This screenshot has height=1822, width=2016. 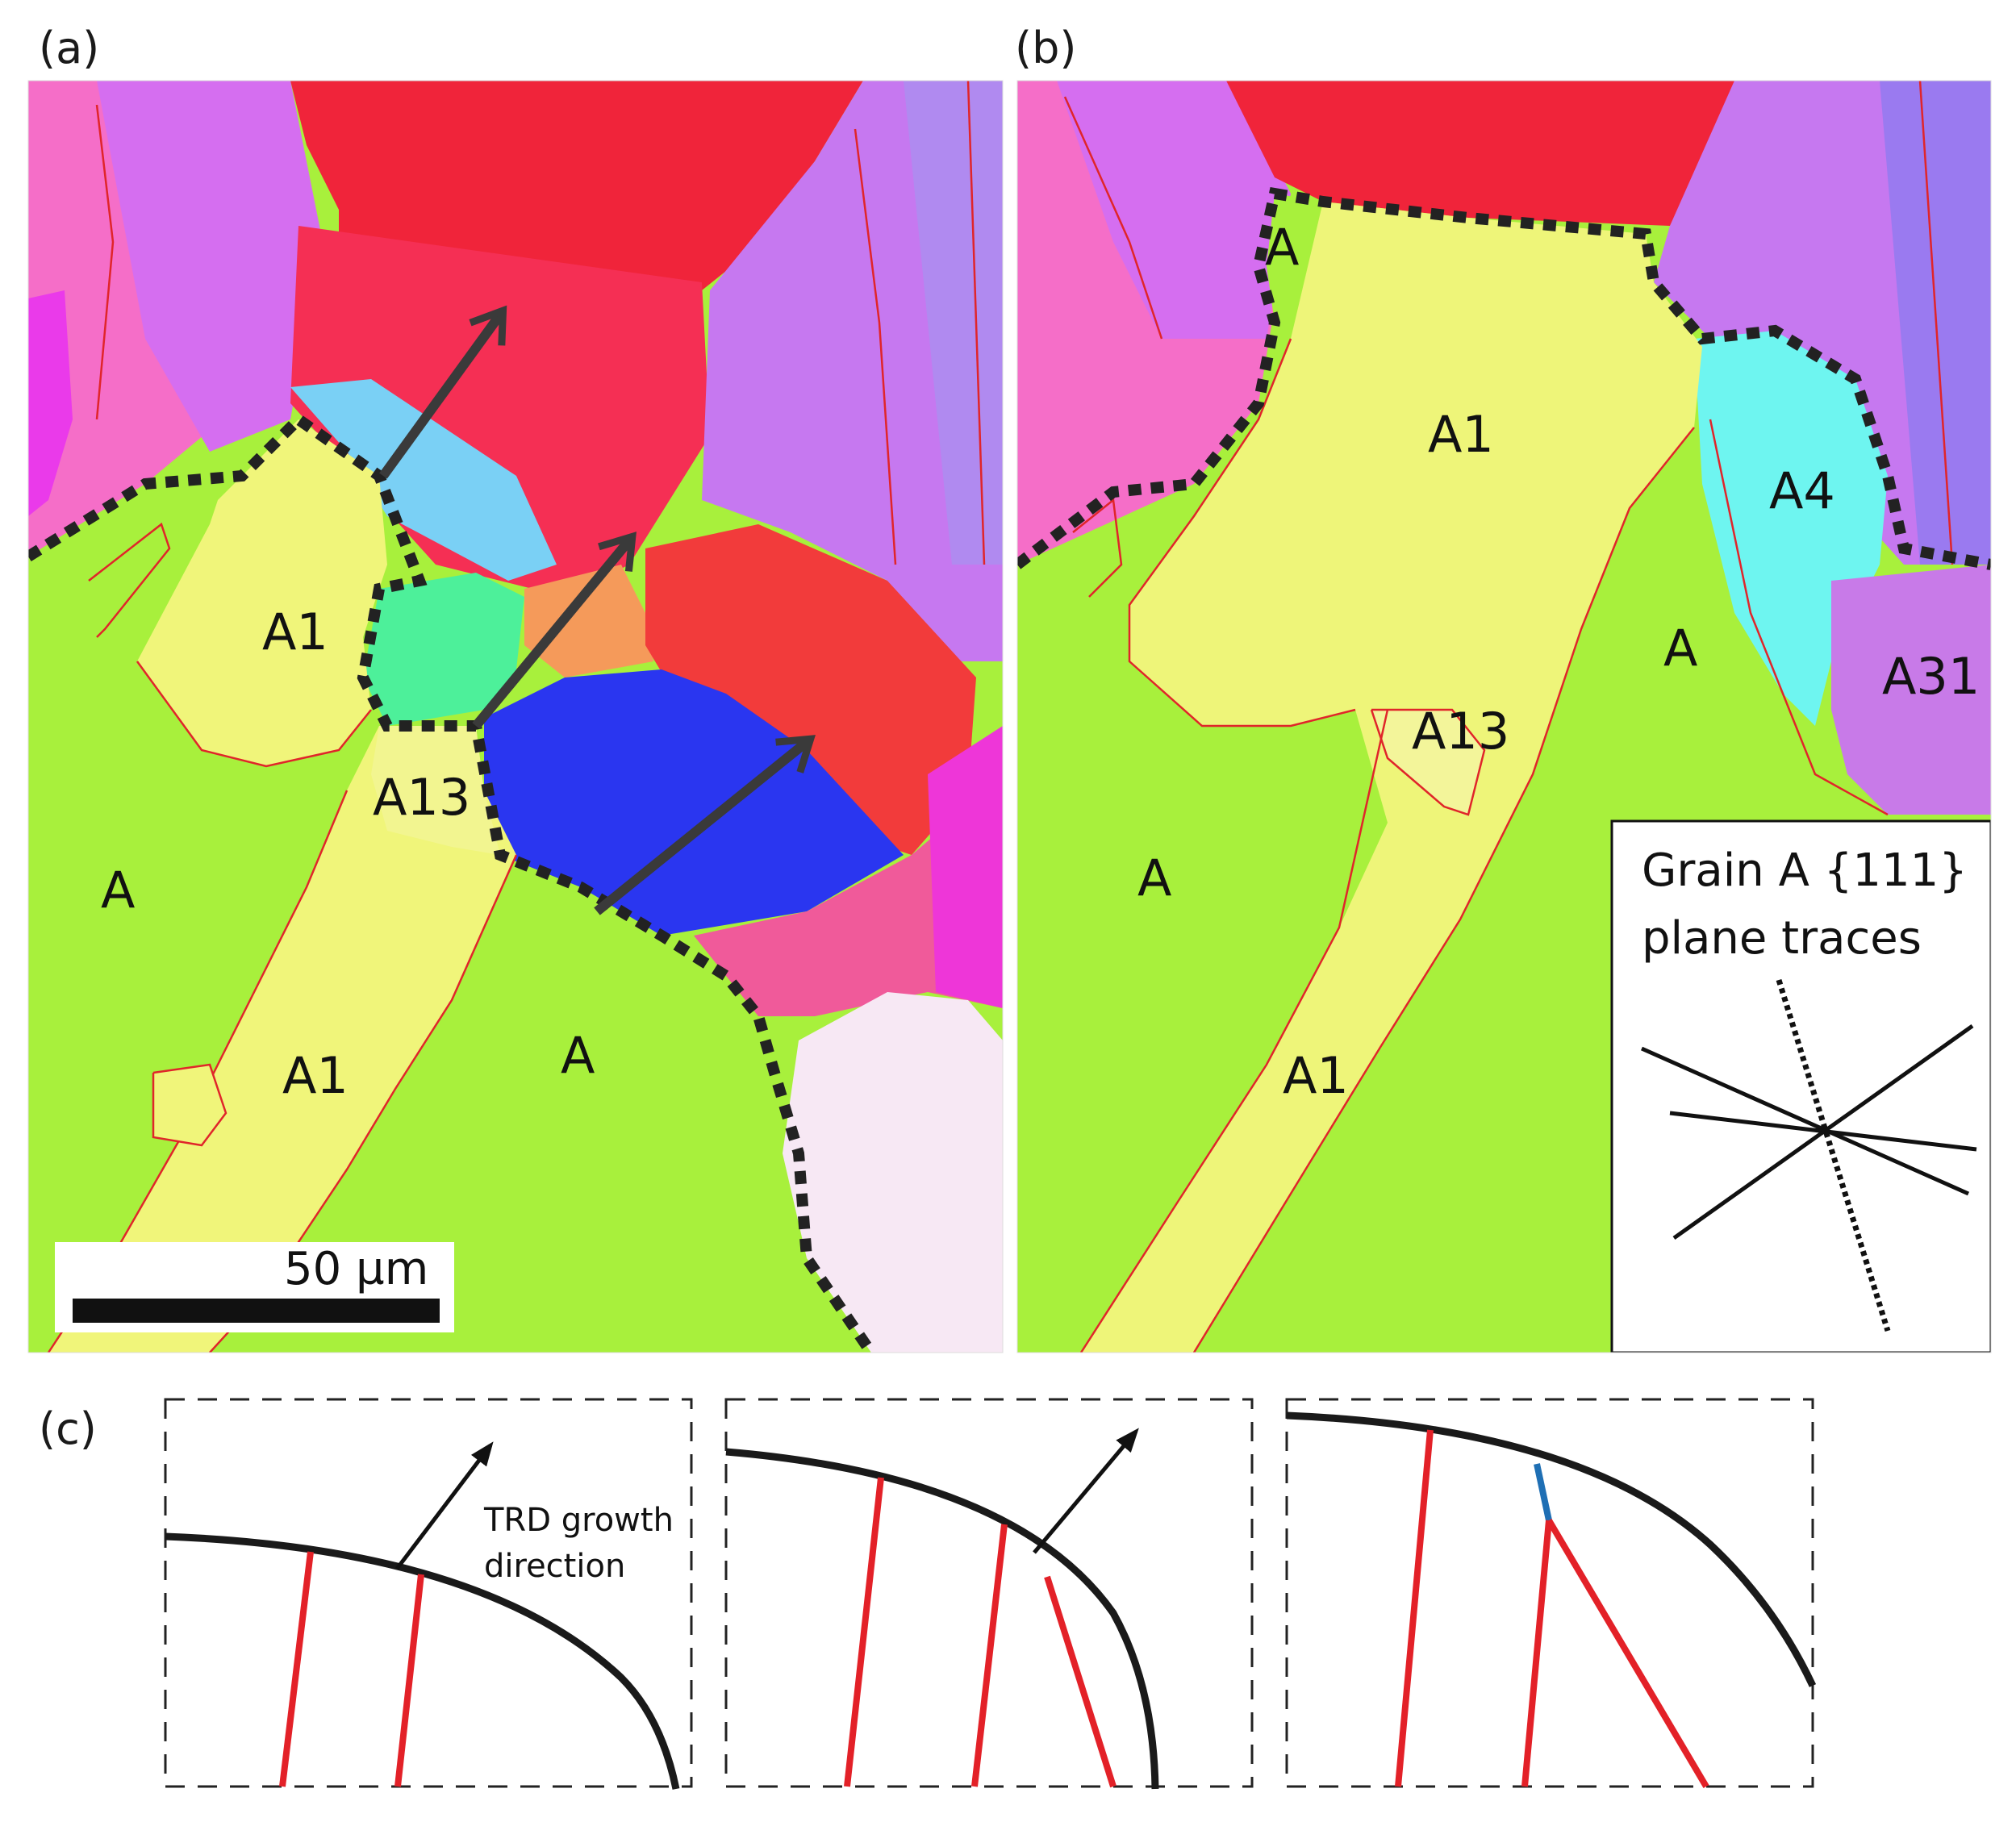 I want to click on grain-pink-lower, so click(x=848, y=911).